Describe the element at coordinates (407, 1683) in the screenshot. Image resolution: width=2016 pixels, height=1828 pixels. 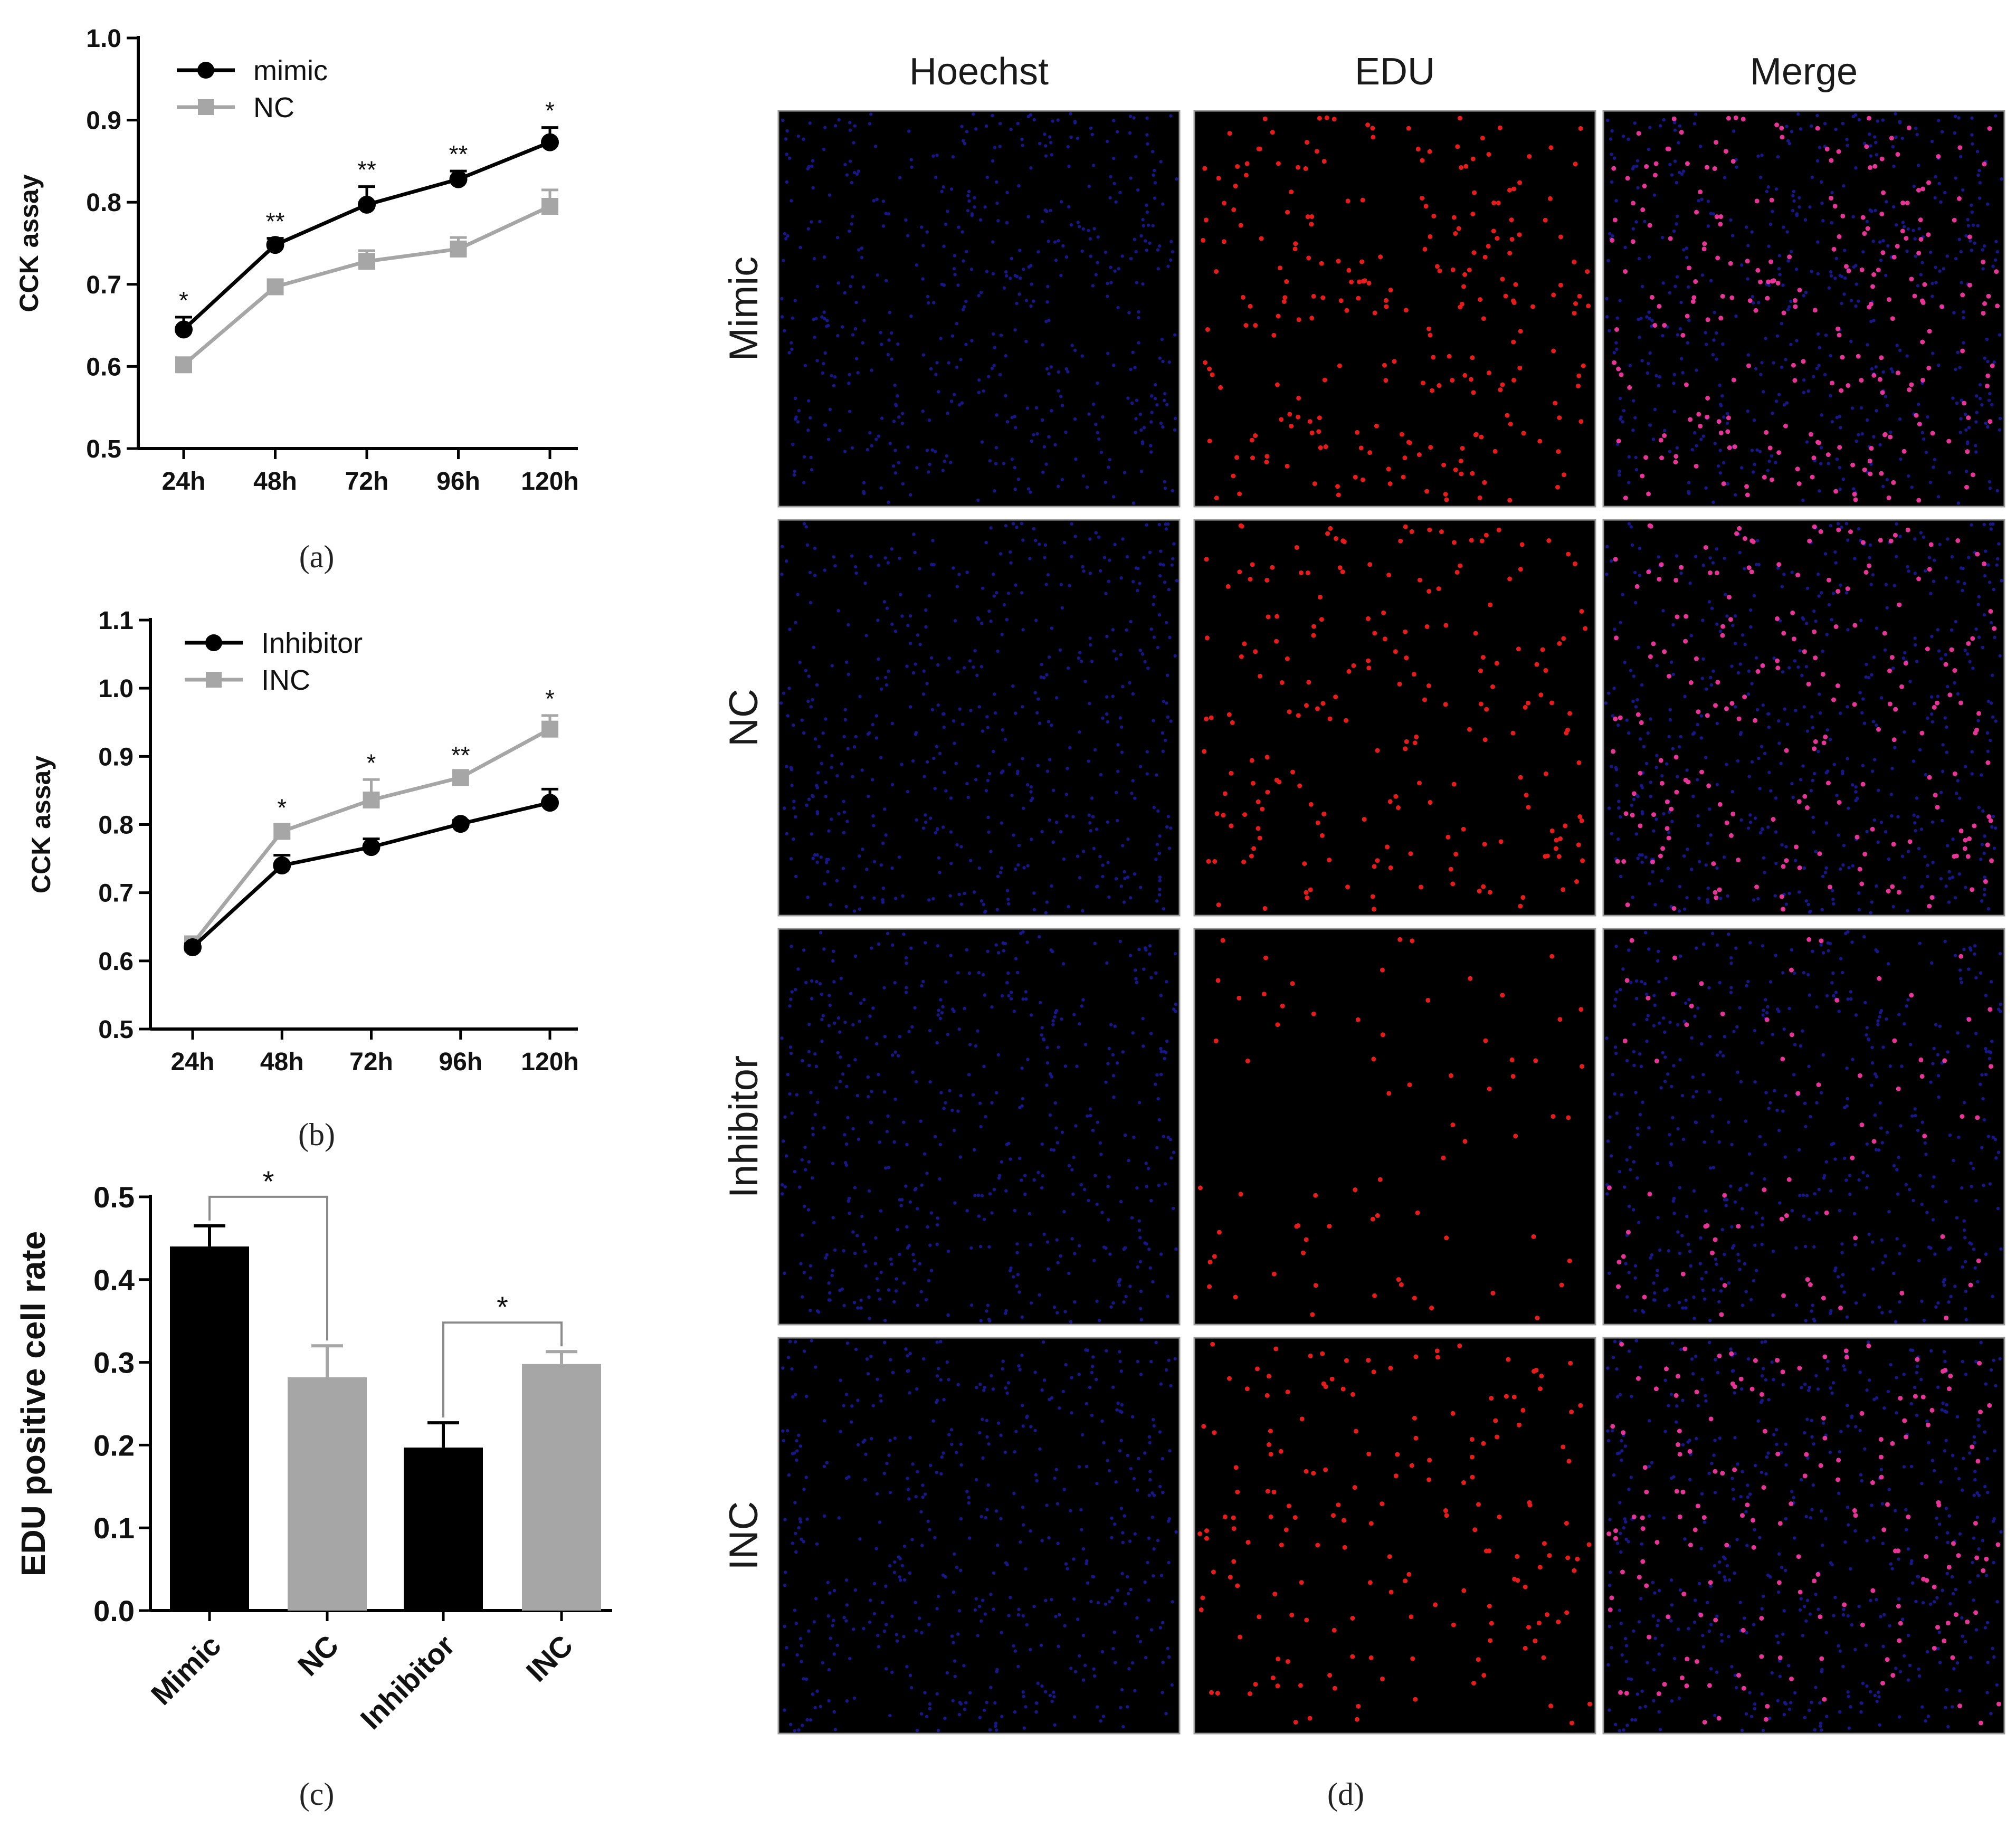
I see `x-tick-label: Inhibitor` at that location.